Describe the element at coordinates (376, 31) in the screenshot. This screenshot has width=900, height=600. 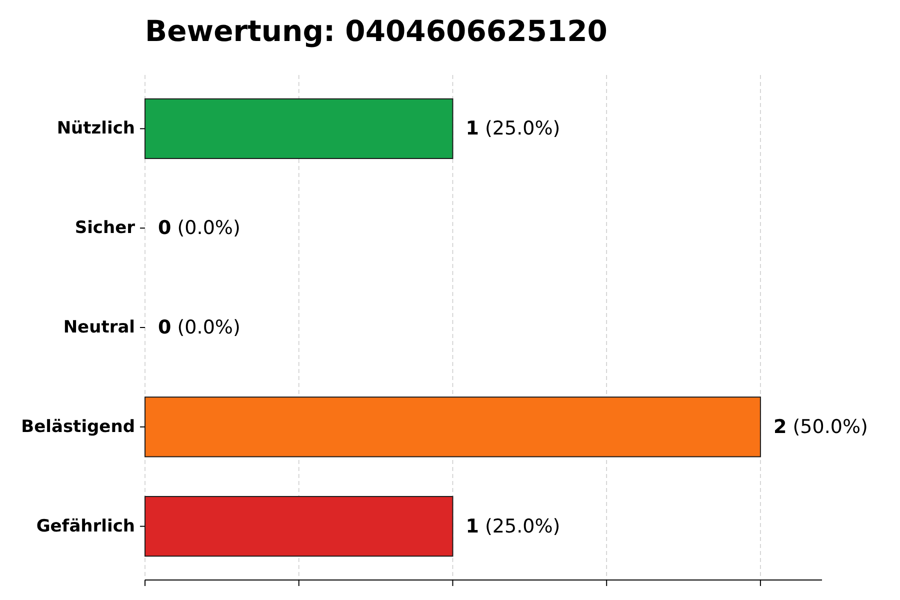
I see `chart-title: Bewertung: 0404606625120` at that location.